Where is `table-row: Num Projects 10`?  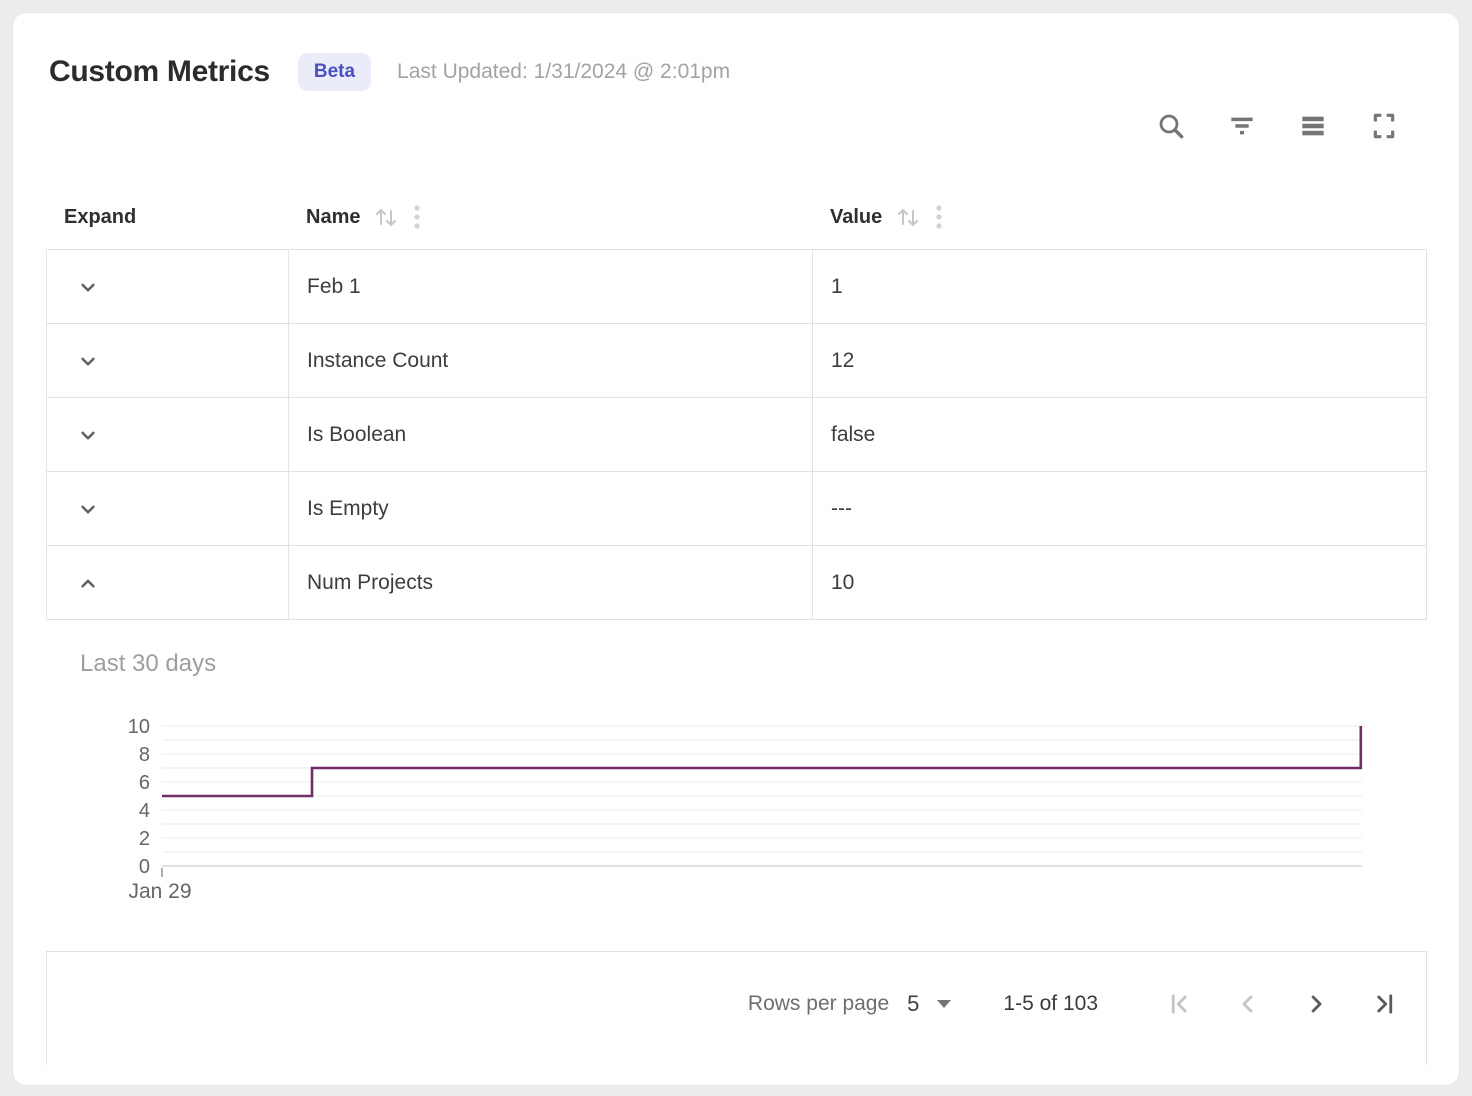
table-row: Num Projects 10 is located at coordinates (736, 583).